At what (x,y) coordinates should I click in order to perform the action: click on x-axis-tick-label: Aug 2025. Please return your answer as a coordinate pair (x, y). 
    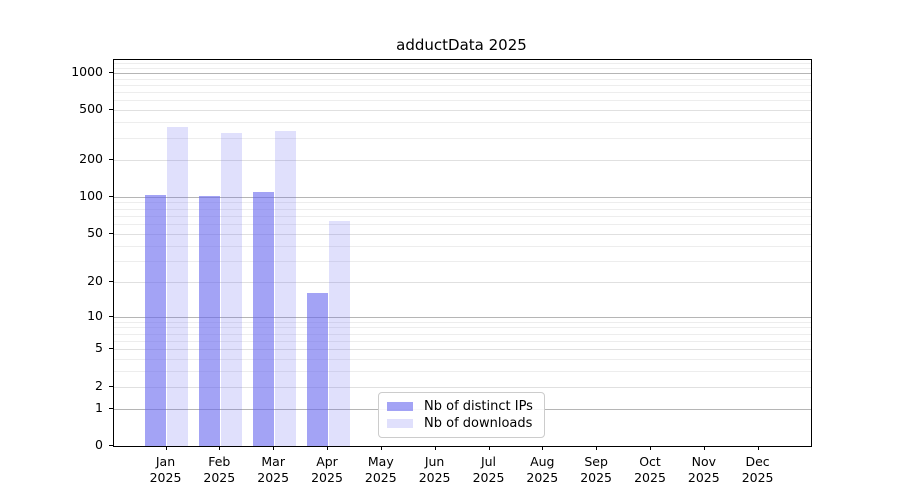
    Looking at the image, I should click on (542, 469).